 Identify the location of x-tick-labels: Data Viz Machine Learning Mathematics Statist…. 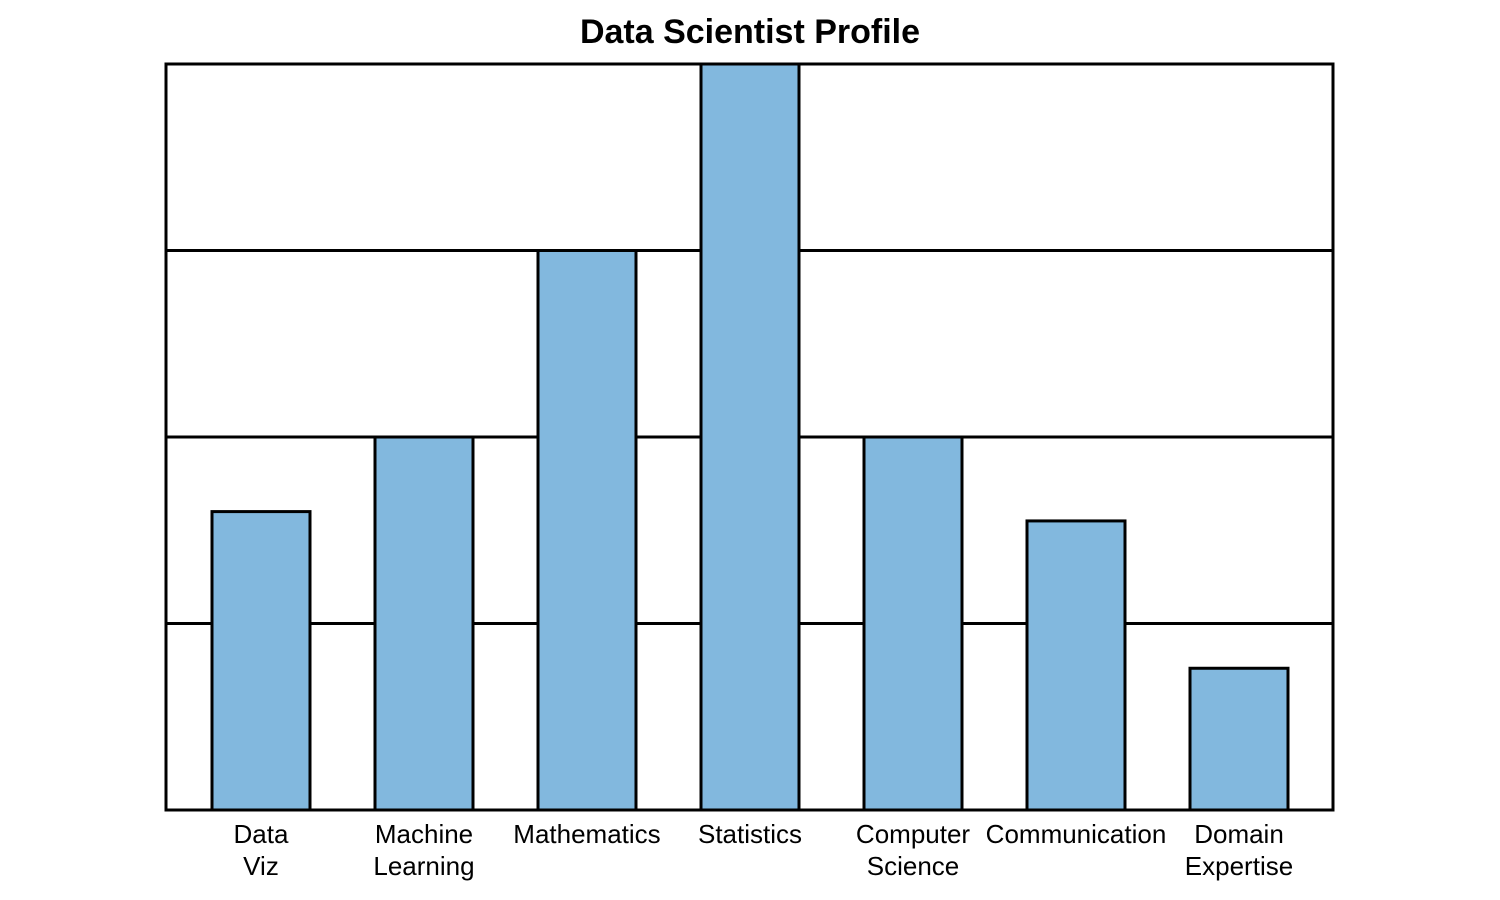
(764, 850).